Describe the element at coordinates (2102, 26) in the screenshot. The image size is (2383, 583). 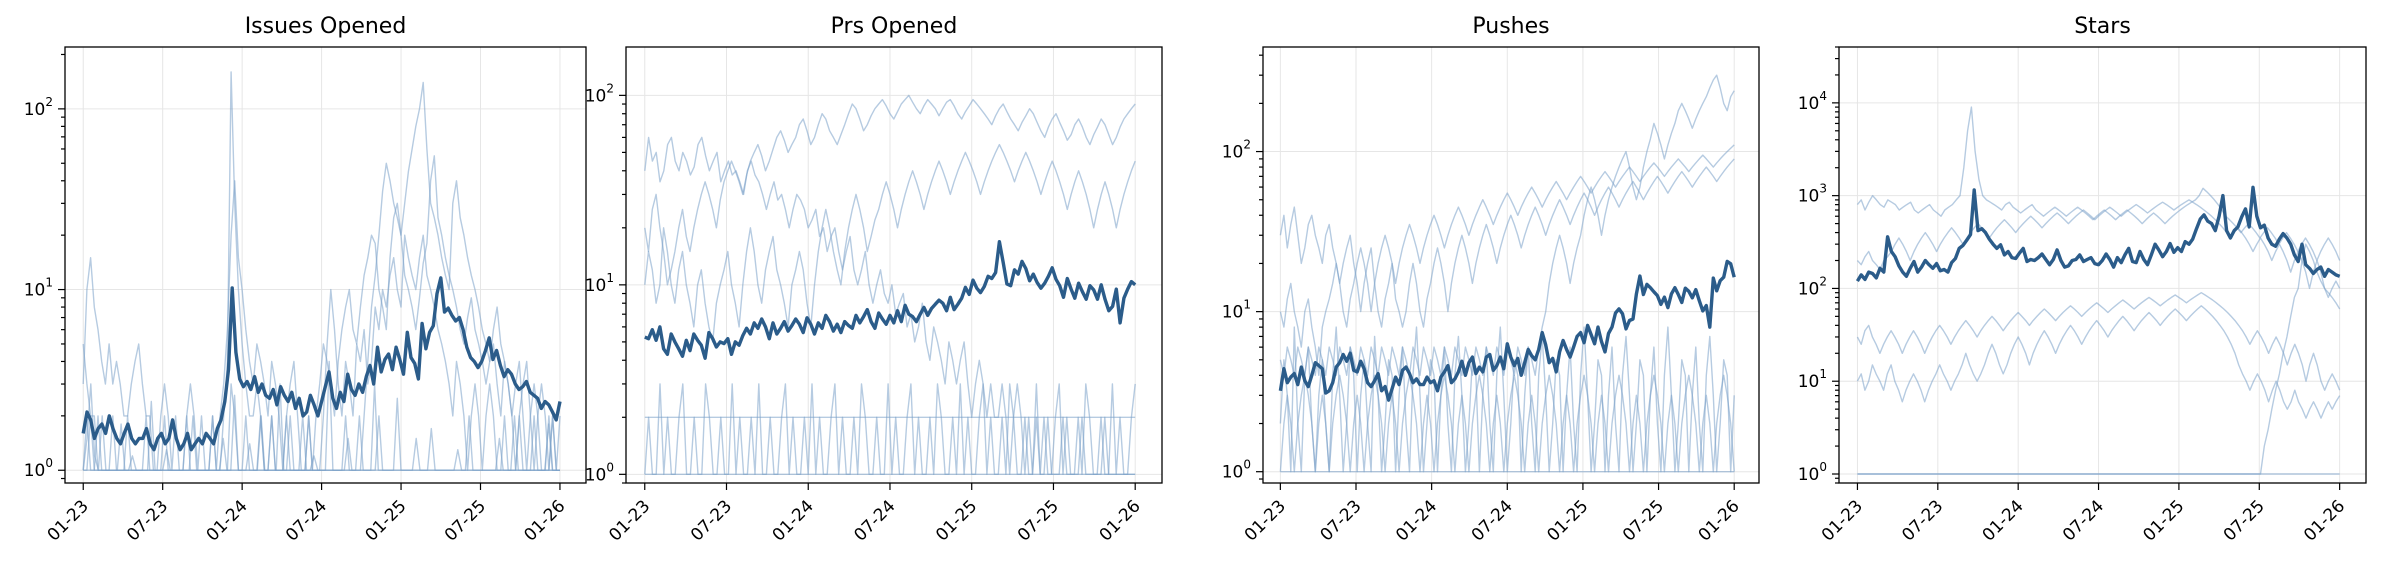
I see `chart-title: Stars` at that location.